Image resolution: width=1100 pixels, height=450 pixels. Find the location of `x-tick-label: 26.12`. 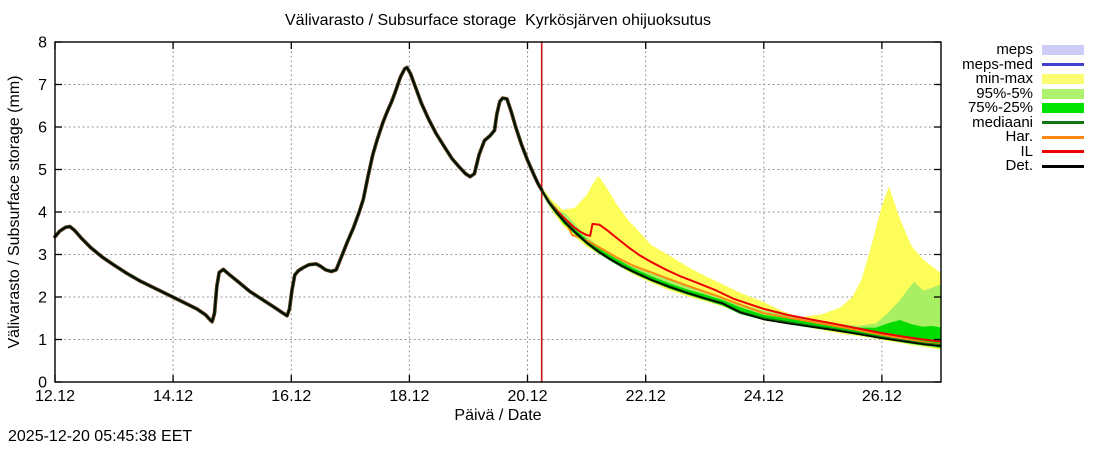

x-tick-label: 26.12 is located at coordinates (882, 396).